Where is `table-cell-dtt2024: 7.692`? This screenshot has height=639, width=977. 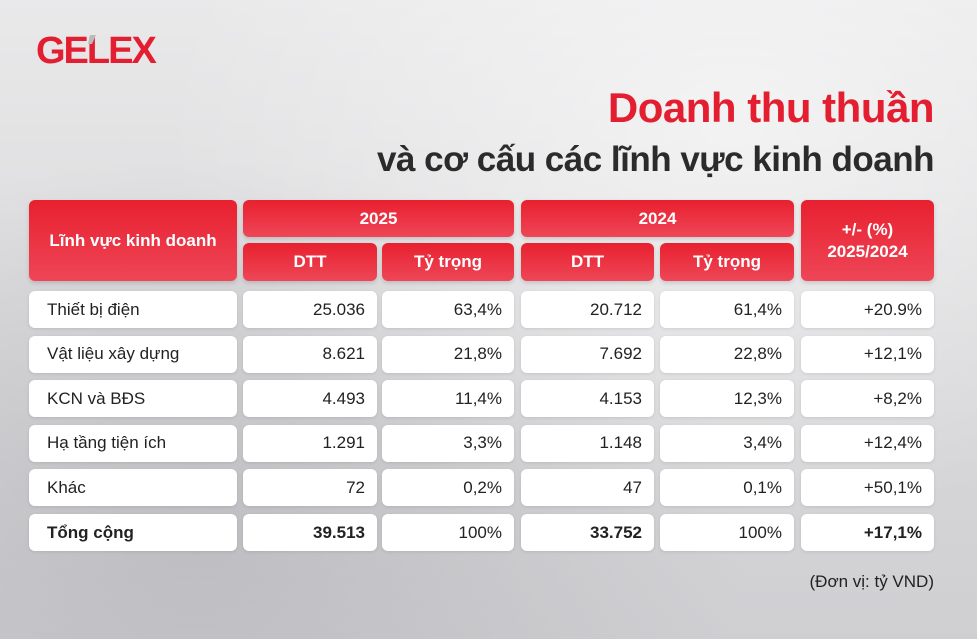 table-cell-dtt2024: 7.692 is located at coordinates (587, 354).